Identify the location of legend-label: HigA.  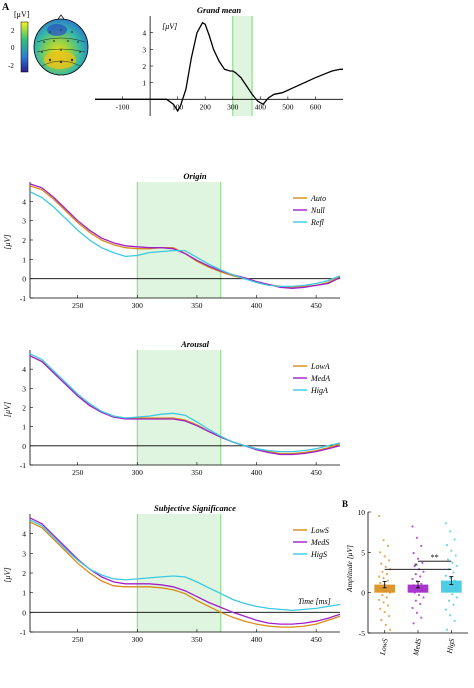
(319, 390).